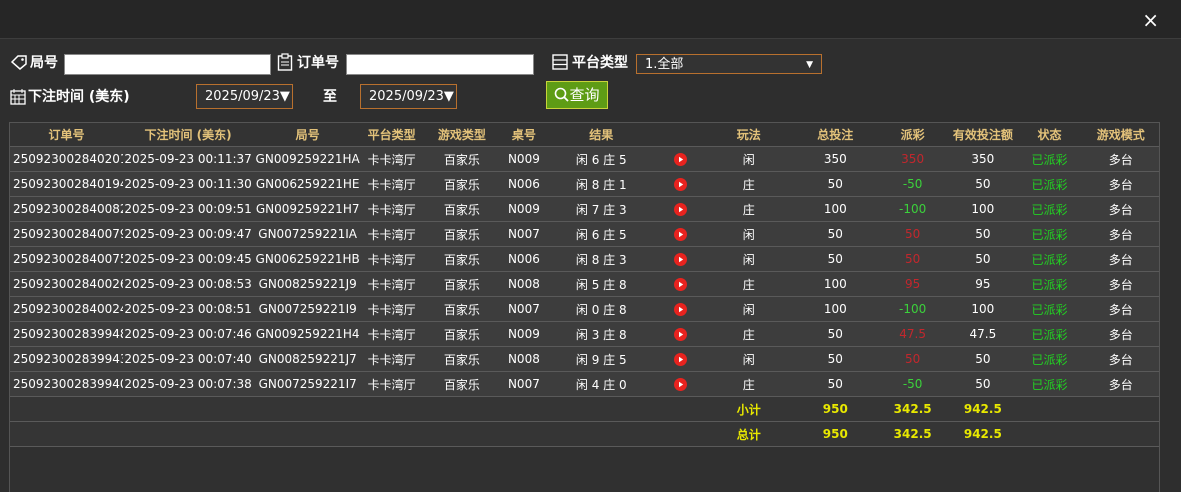 This screenshot has height=492, width=1181. I want to click on cell: 闲 0 庄 8, so click(601, 309).